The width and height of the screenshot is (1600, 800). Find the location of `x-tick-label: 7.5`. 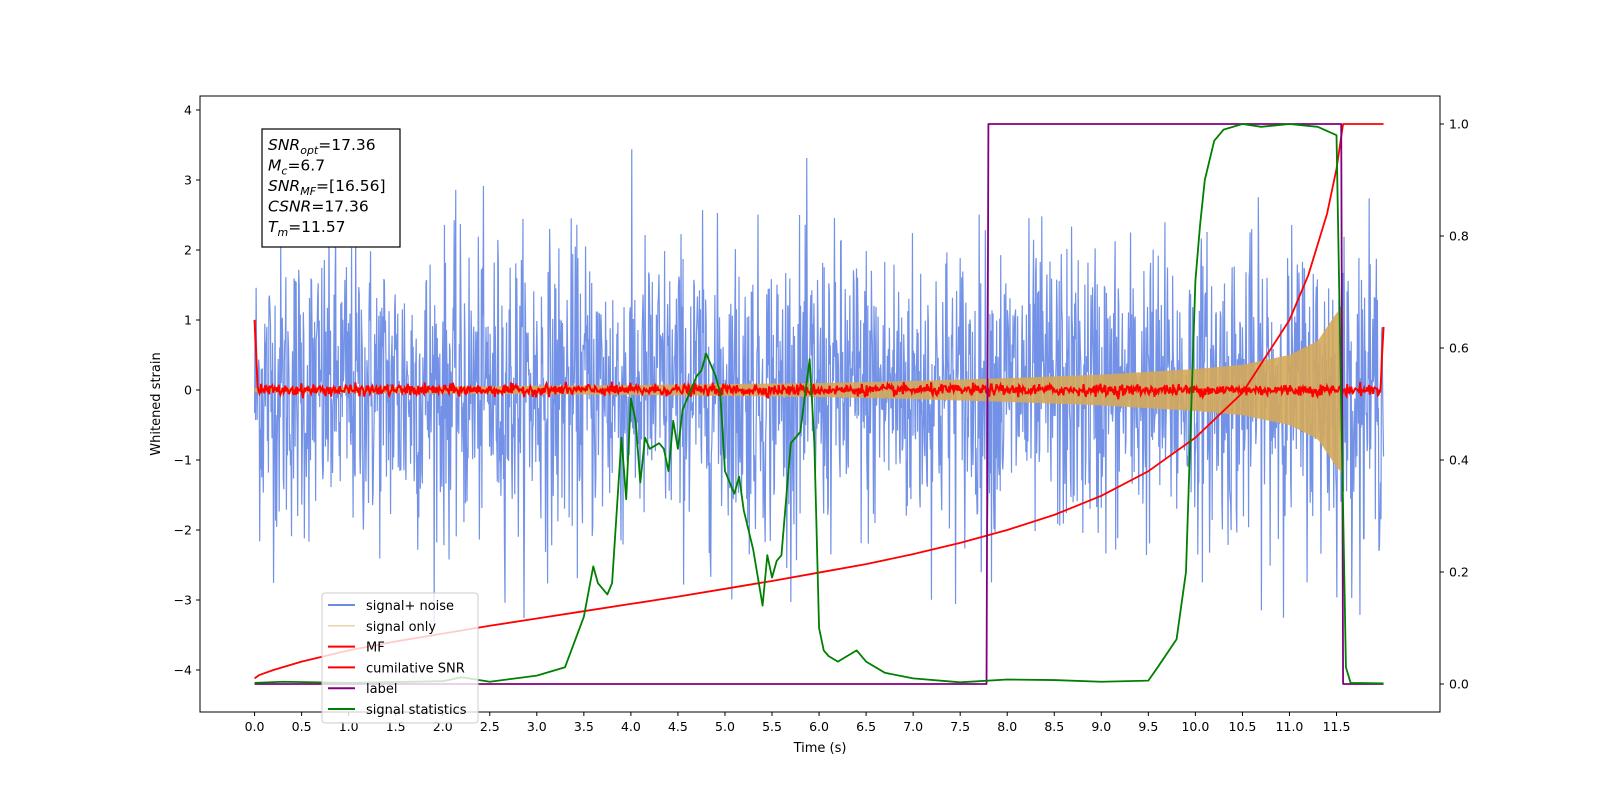

x-tick-label: 7.5 is located at coordinates (960, 726).